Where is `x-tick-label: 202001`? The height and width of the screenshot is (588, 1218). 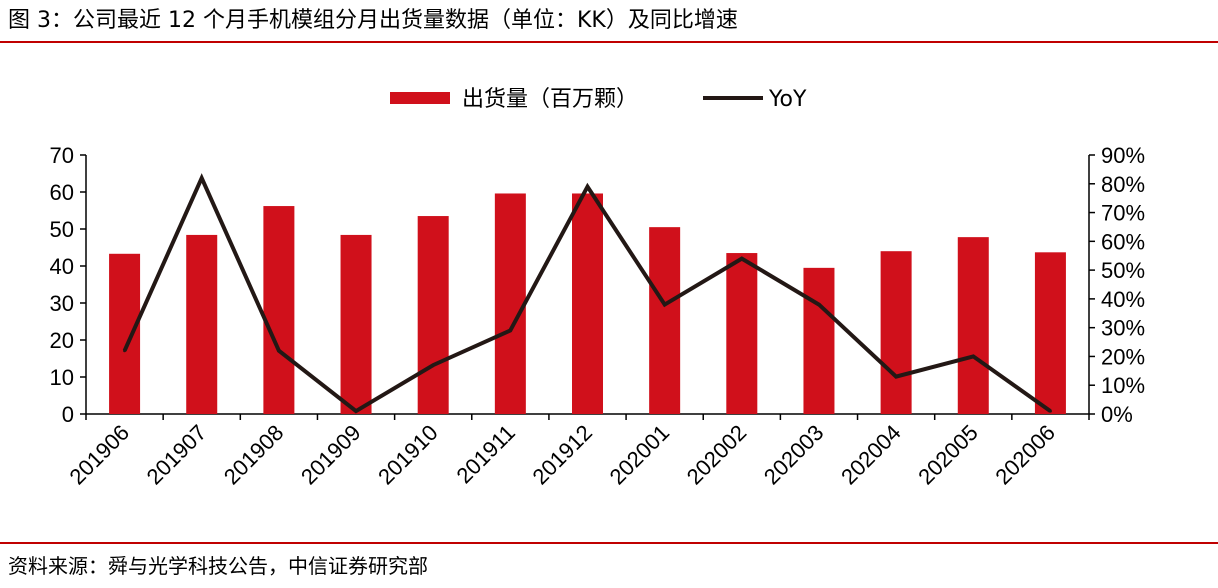
x-tick-label: 202001 is located at coordinates (640, 455).